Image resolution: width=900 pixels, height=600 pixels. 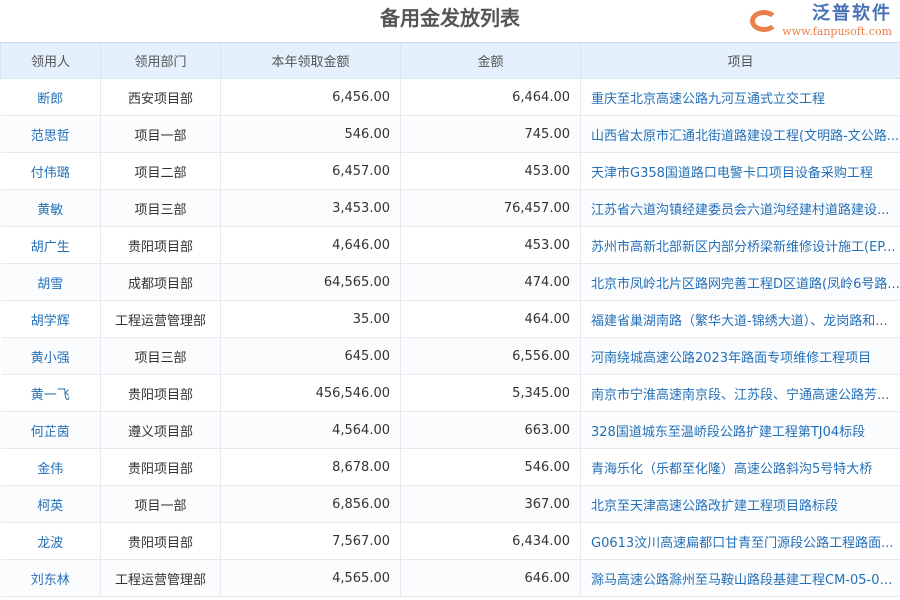 What do you see at coordinates (310, 208) in the screenshot?
I see `year-amount-cell: 3,453.00` at bounding box center [310, 208].